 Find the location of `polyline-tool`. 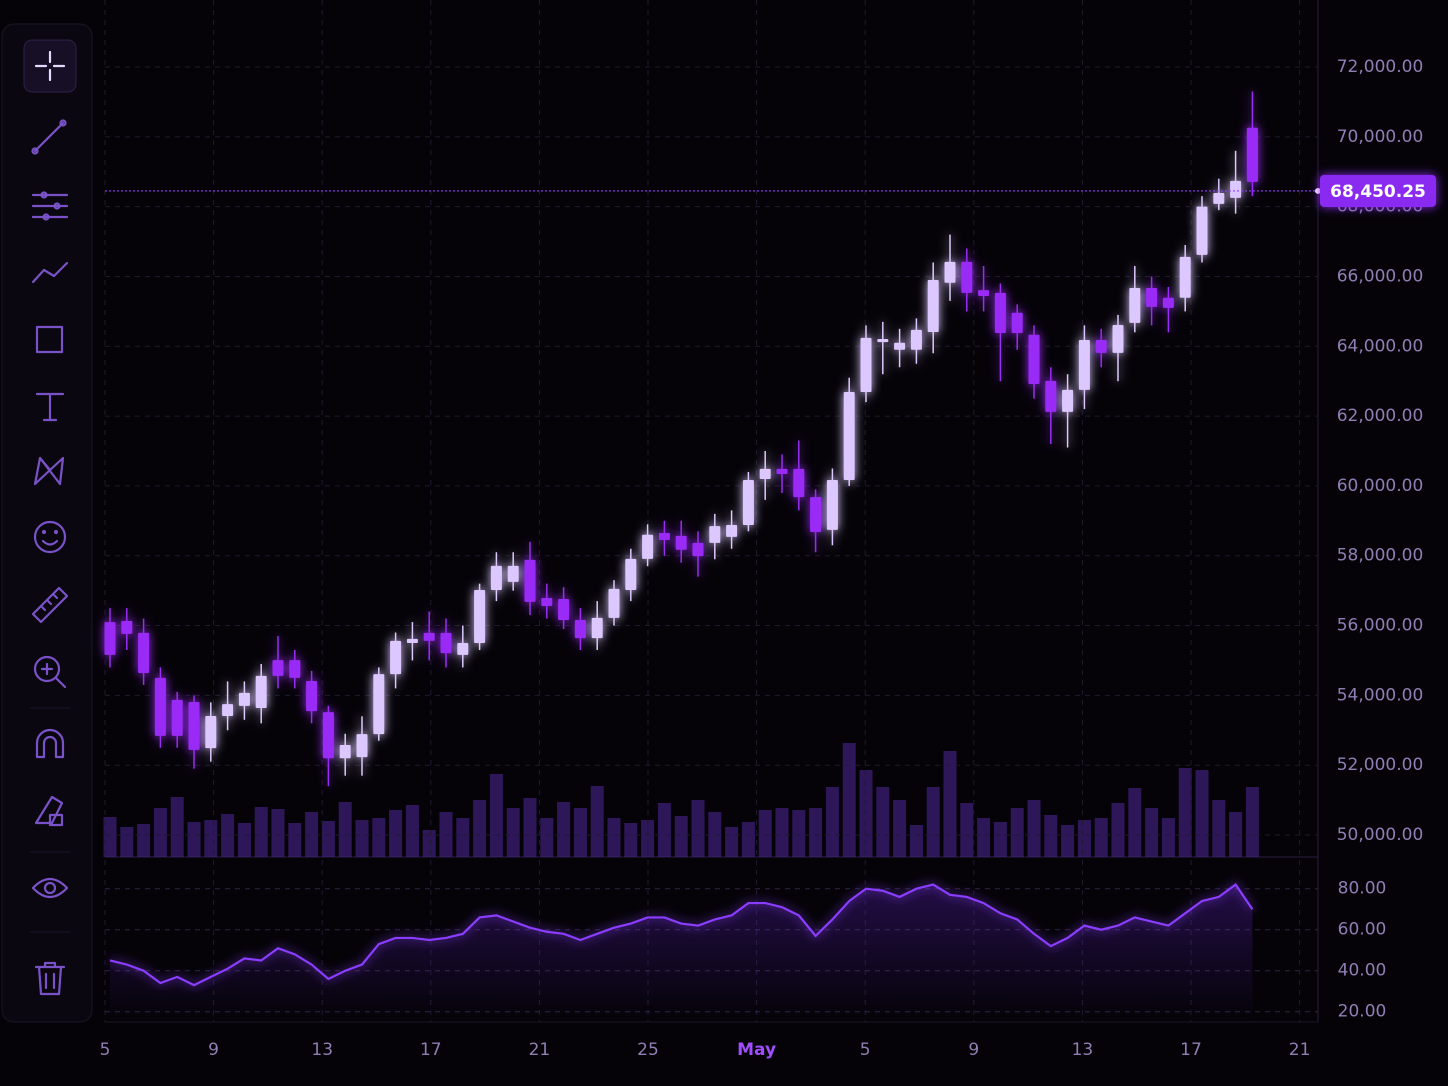

polyline-tool is located at coordinates (50, 272).